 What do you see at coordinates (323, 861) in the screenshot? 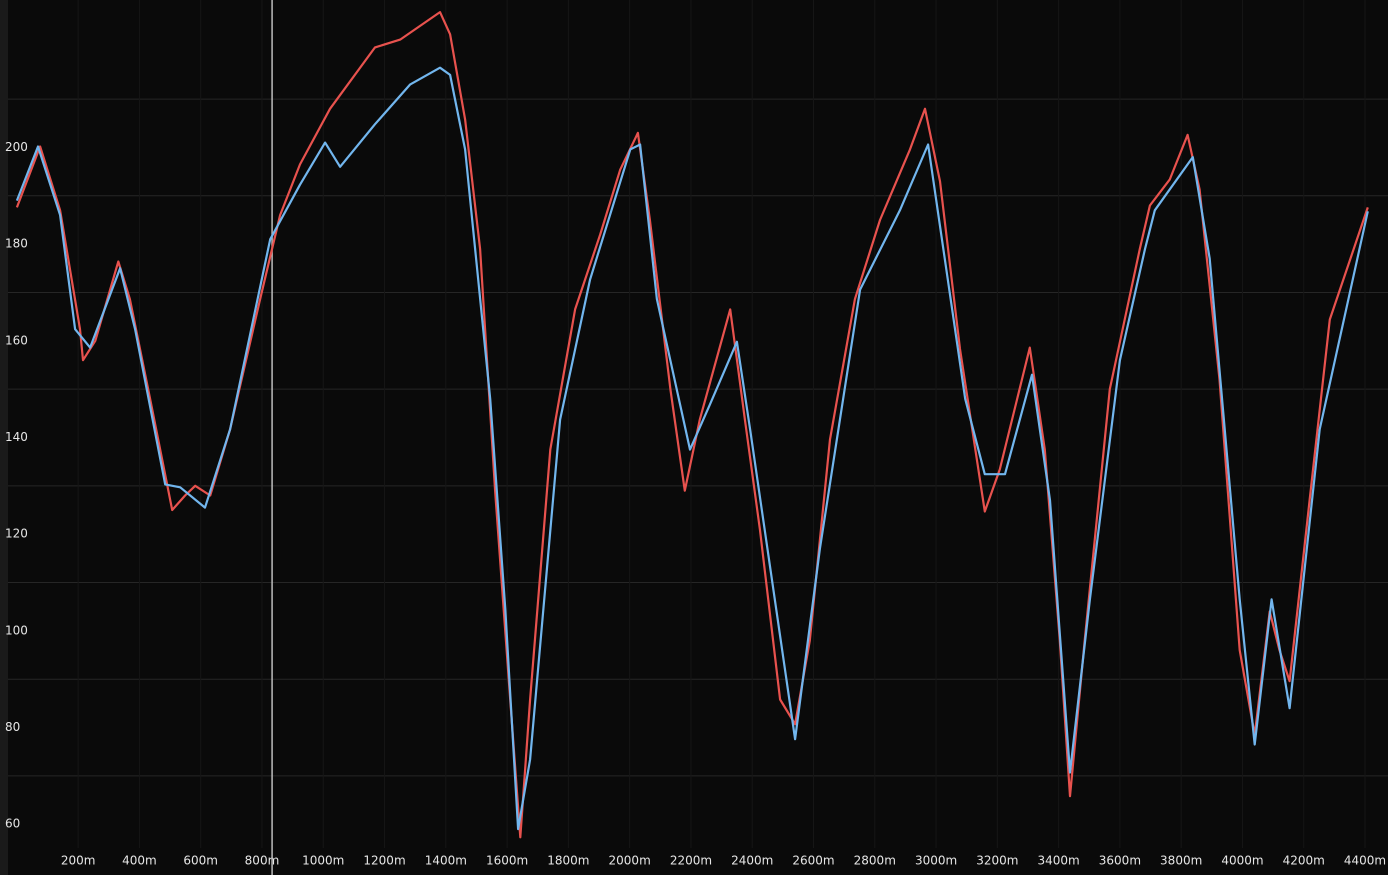
I see `x-tick-label: 1000m` at bounding box center [323, 861].